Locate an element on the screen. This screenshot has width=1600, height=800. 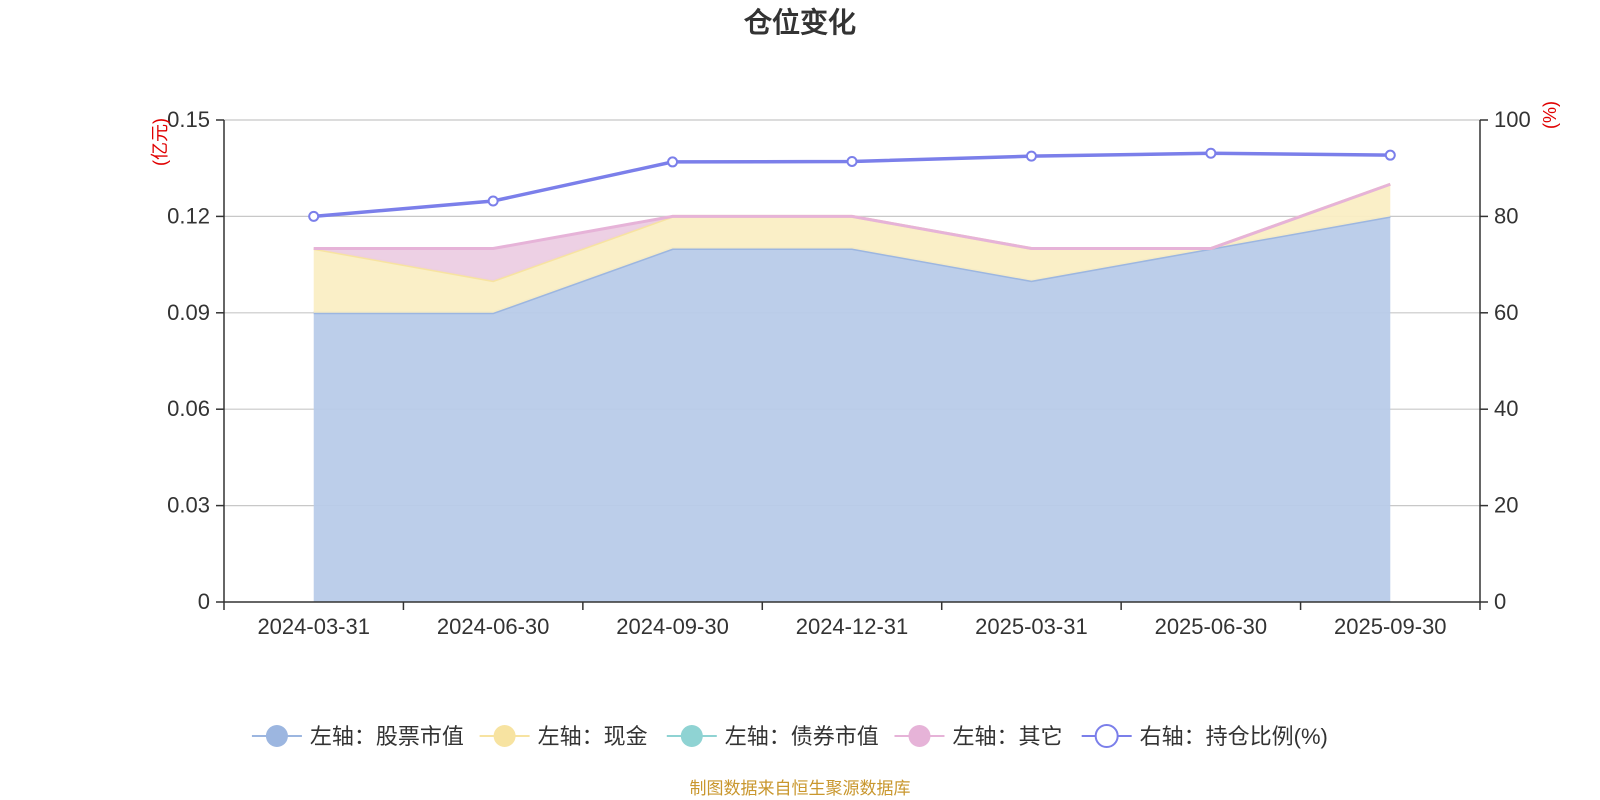
data-source-note: 制图数据来自恒生聚源数据库 is located at coordinates (800, 788).